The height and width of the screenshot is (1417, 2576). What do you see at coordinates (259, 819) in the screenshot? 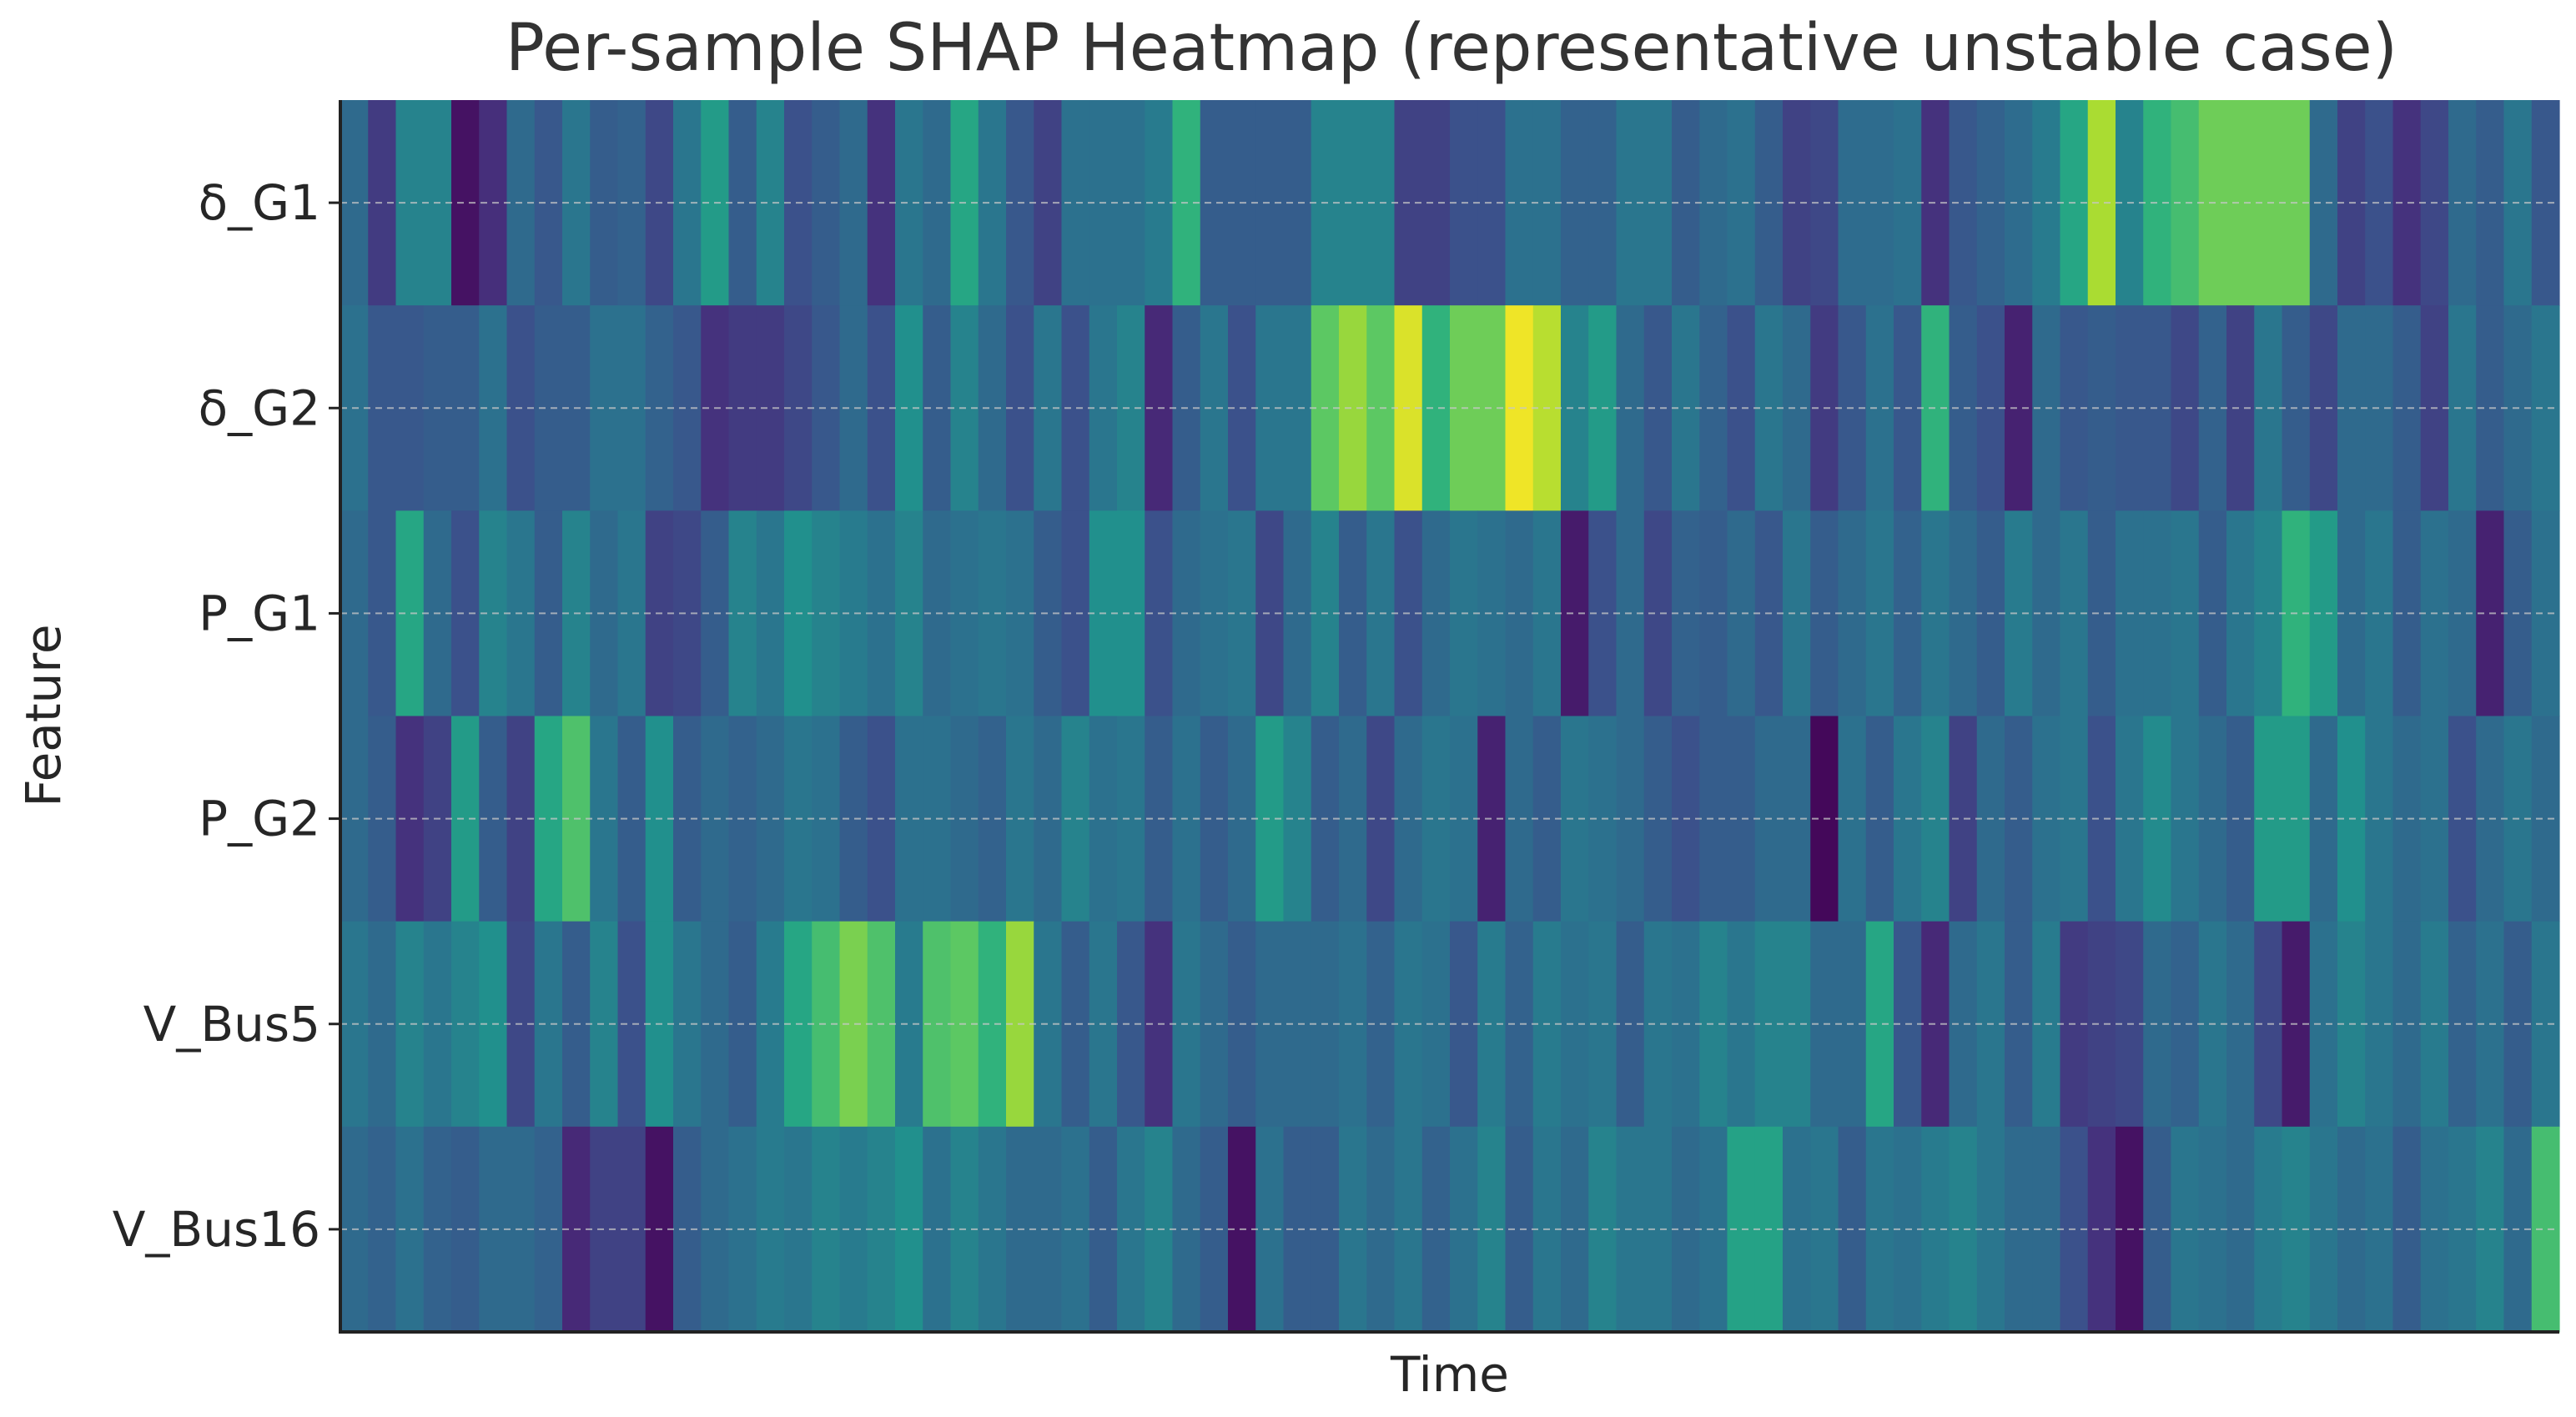
I see `y-tick-label: P_G2` at bounding box center [259, 819].